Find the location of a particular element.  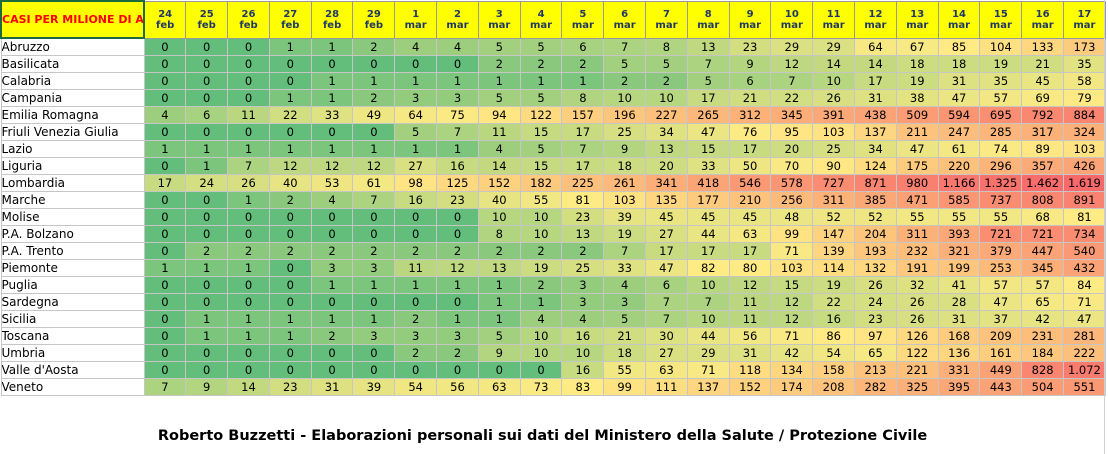

value-cell: 13 is located at coordinates (708, 46).